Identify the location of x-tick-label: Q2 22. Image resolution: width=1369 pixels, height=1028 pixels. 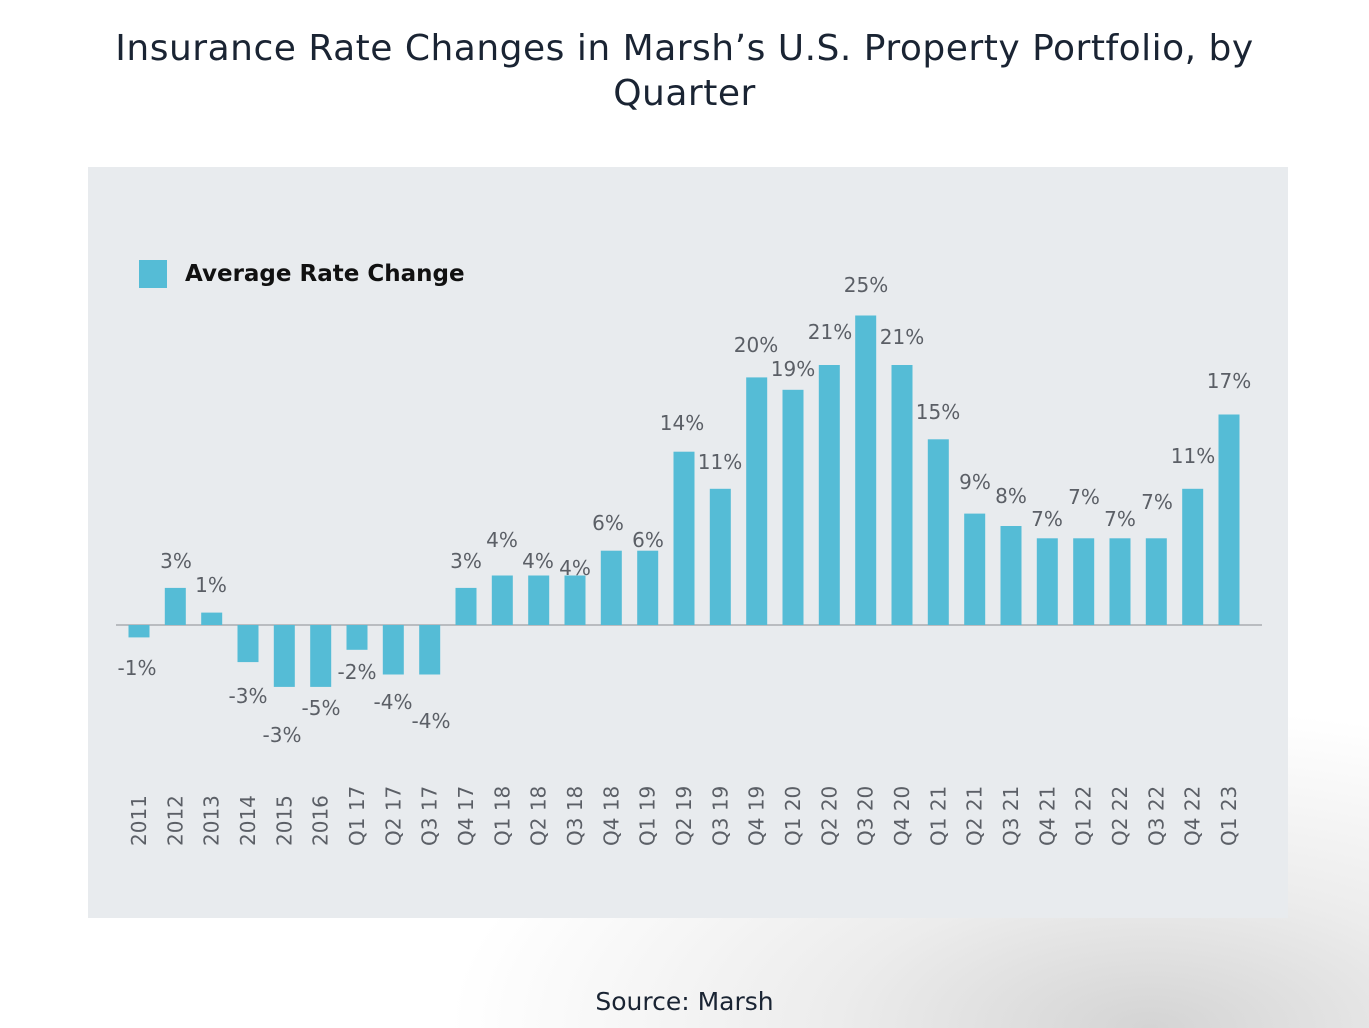
(1120, 816).